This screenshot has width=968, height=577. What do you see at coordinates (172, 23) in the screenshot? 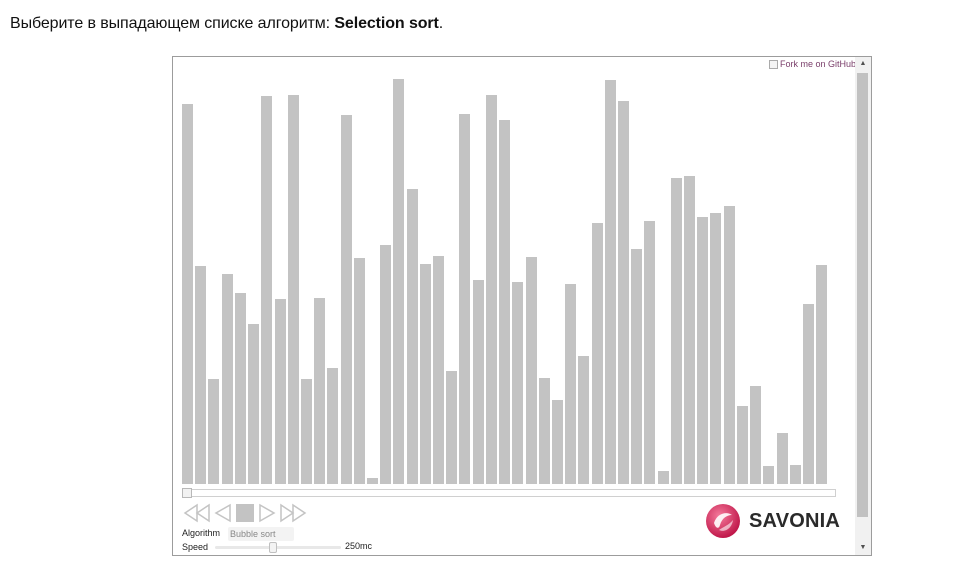
I see `instruction-prefix: Выберите в выпадающем списке алгоритм:` at bounding box center [172, 23].